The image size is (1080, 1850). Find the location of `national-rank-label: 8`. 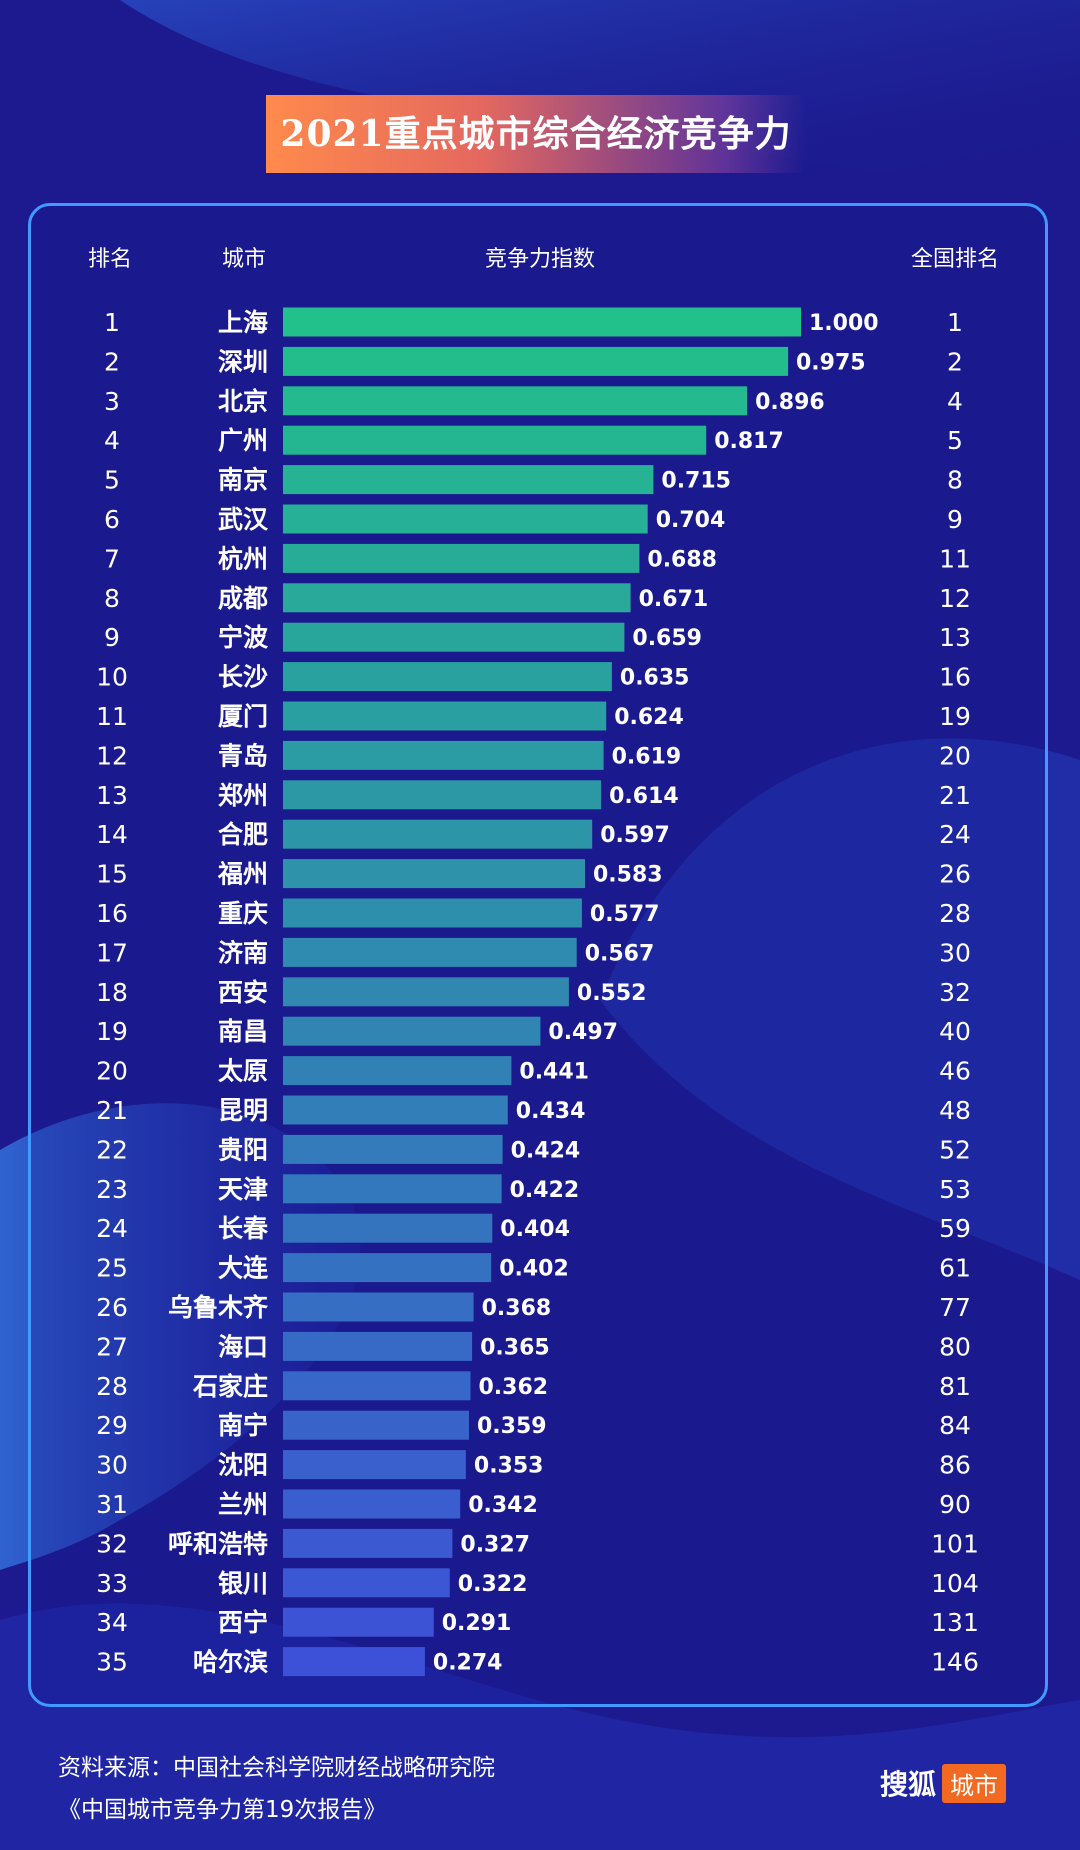

national-rank-label: 8 is located at coordinates (955, 480).